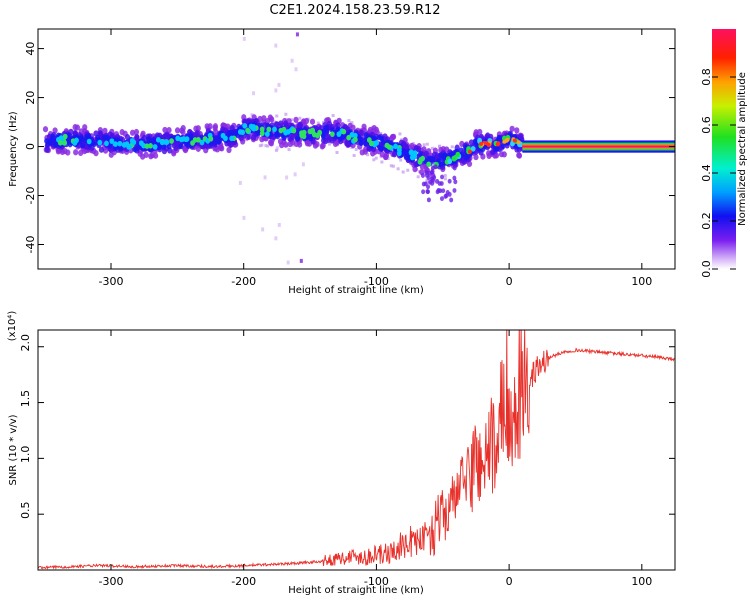  Describe the element at coordinates (706, 77) in the screenshot. I see `colorbar-tick-label: 0.8` at that location.